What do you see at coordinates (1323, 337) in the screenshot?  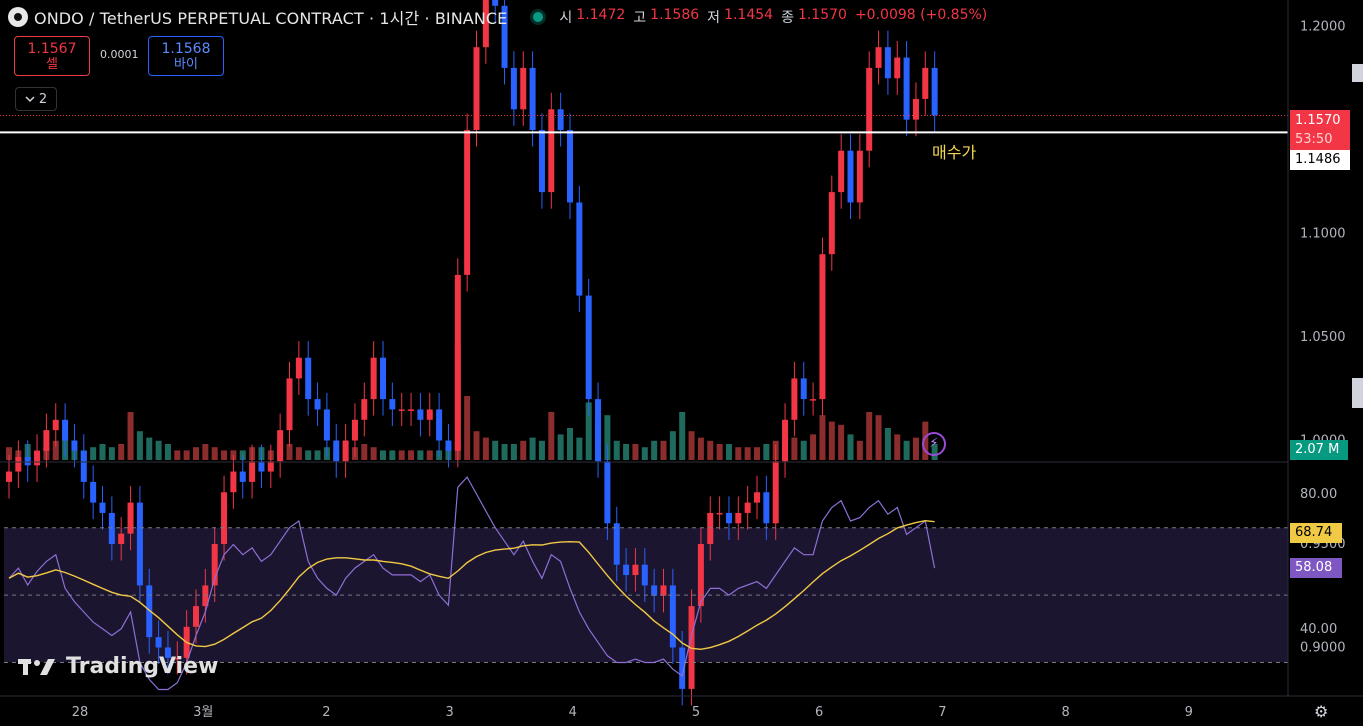 I see `price-tick-label: 1.0500` at bounding box center [1323, 337].